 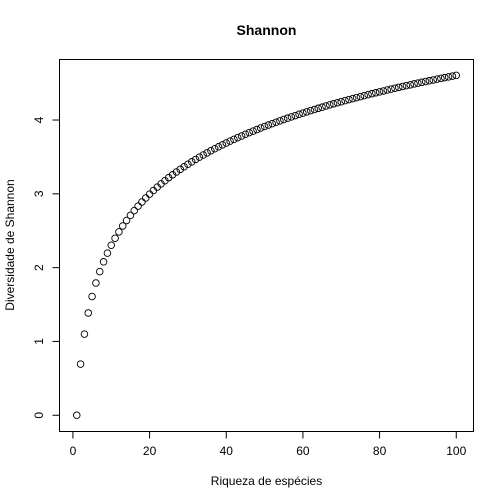 What do you see at coordinates (39, 119) in the screenshot?
I see `y-tick-label: 4` at bounding box center [39, 119].